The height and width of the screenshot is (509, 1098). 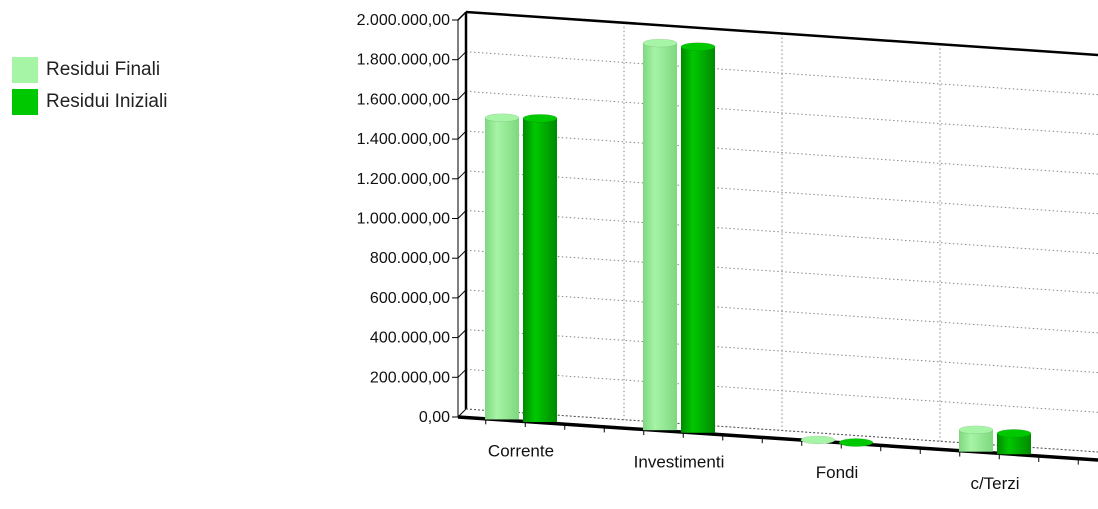 What do you see at coordinates (1014, 444) in the screenshot?
I see `bar-c-terzi-residui-iniziali` at bounding box center [1014, 444].